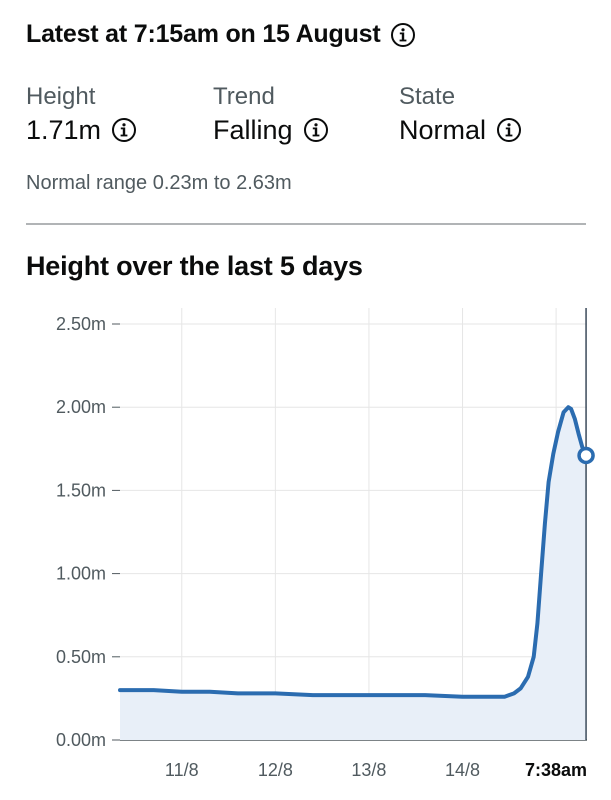 This screenshot has width=611, height=800. I want to click on metric-state: State Normal, so click(460, 115).